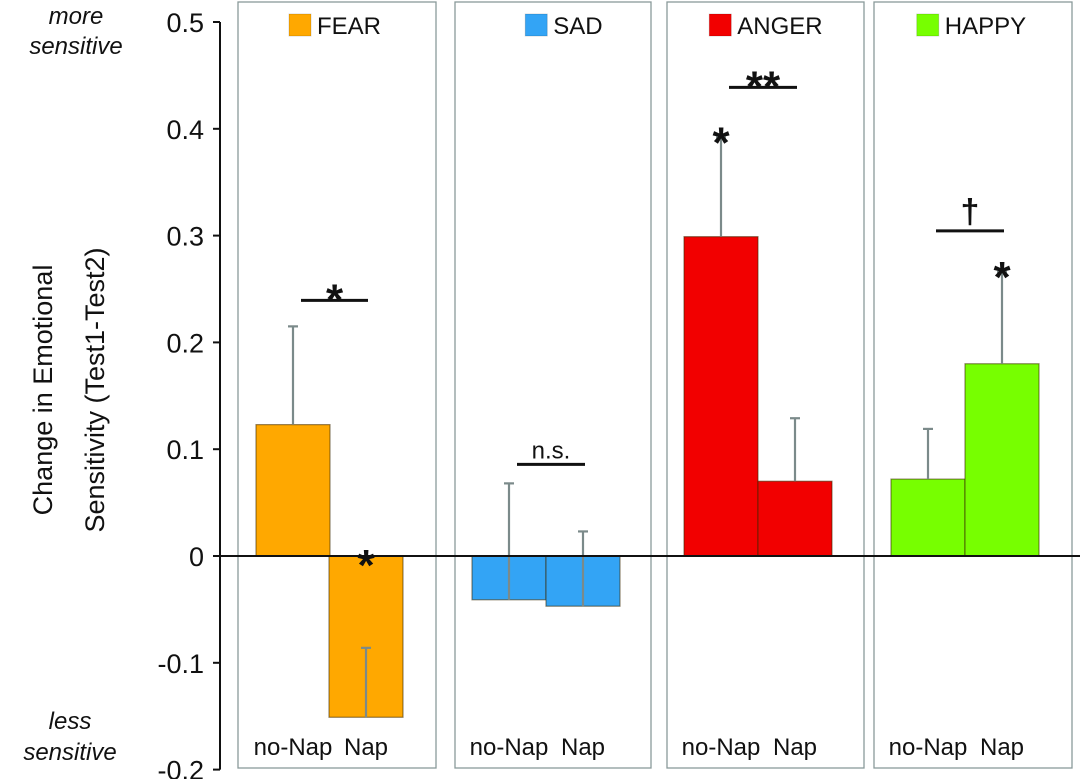 The width and height of the screenshot is (1080, 779). What do you see at coordinates (70, 721) in the screenshot?
I see `less-label: less` at bounding box center [70, 721].